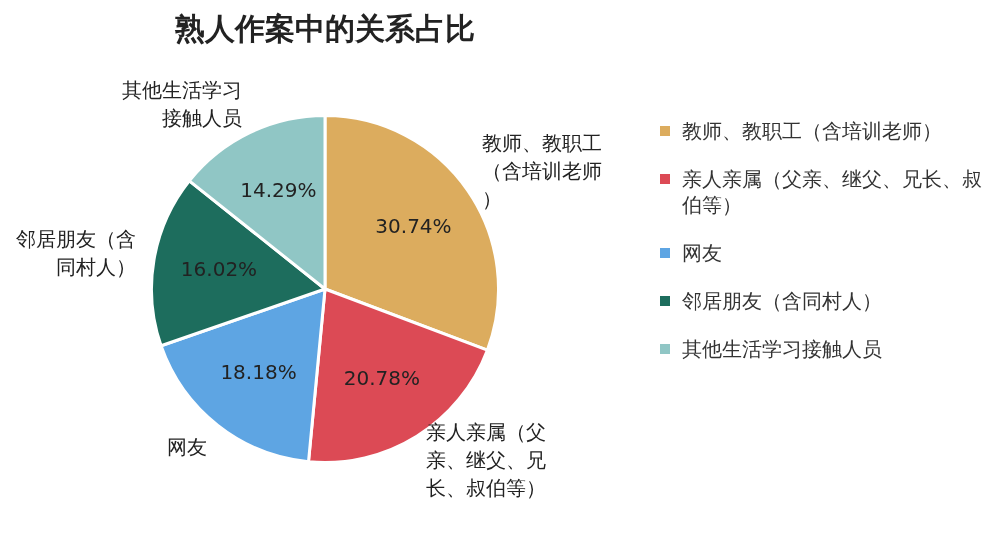 The height and width of the screenshot is (560, 1005). I want to click on legend-label: 邻居朋友（含同村人）, so click(782, 301).